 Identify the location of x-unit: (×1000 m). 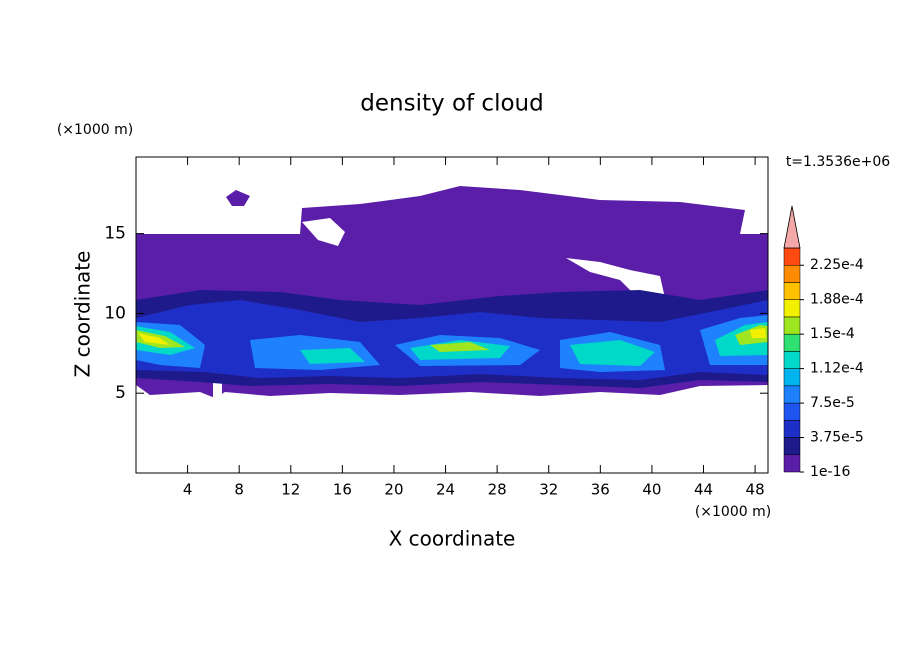
(733, 512).